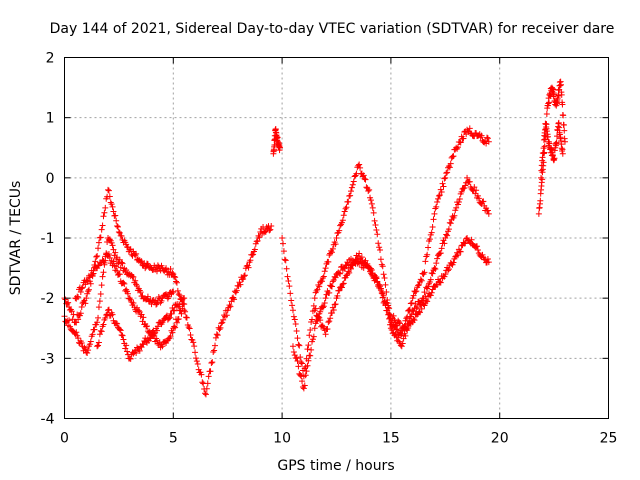 This screenshot has height=480, width=640. I want to click on series-track-c, so click(130, 300).